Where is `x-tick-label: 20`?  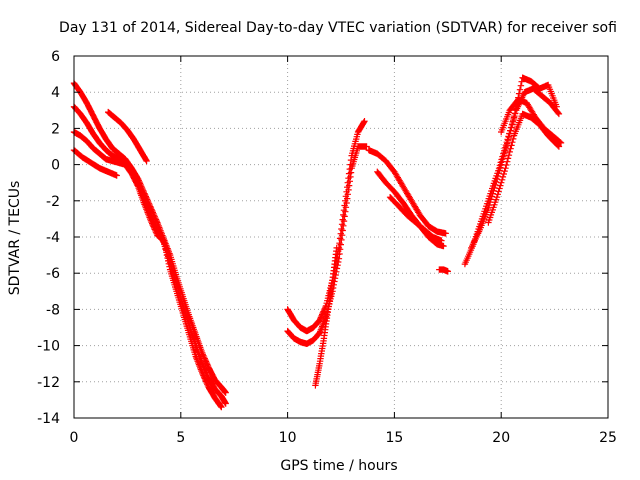 x-tick-label: 20 is located at coordinates (501, 438).